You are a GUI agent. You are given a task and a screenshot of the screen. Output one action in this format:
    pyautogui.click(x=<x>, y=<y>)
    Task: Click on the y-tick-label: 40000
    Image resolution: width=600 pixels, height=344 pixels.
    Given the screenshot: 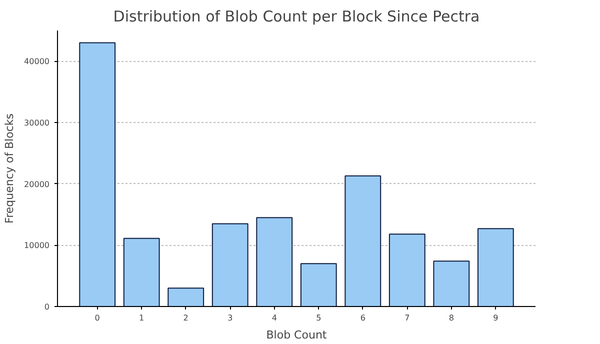 What is the action you would take?
    pyautogui.click(x=37, y=61)
    